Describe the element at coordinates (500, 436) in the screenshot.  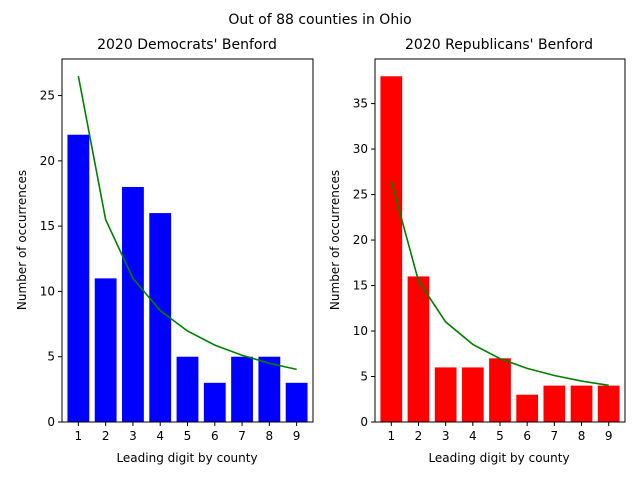
I see `republicans-x-tick-label: 5` at that location.